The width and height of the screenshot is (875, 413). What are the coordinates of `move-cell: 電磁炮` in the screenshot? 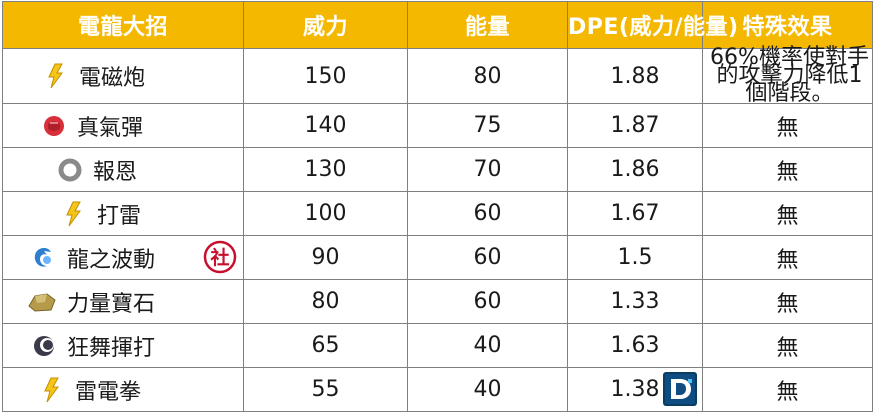 It's located at (123, 76).